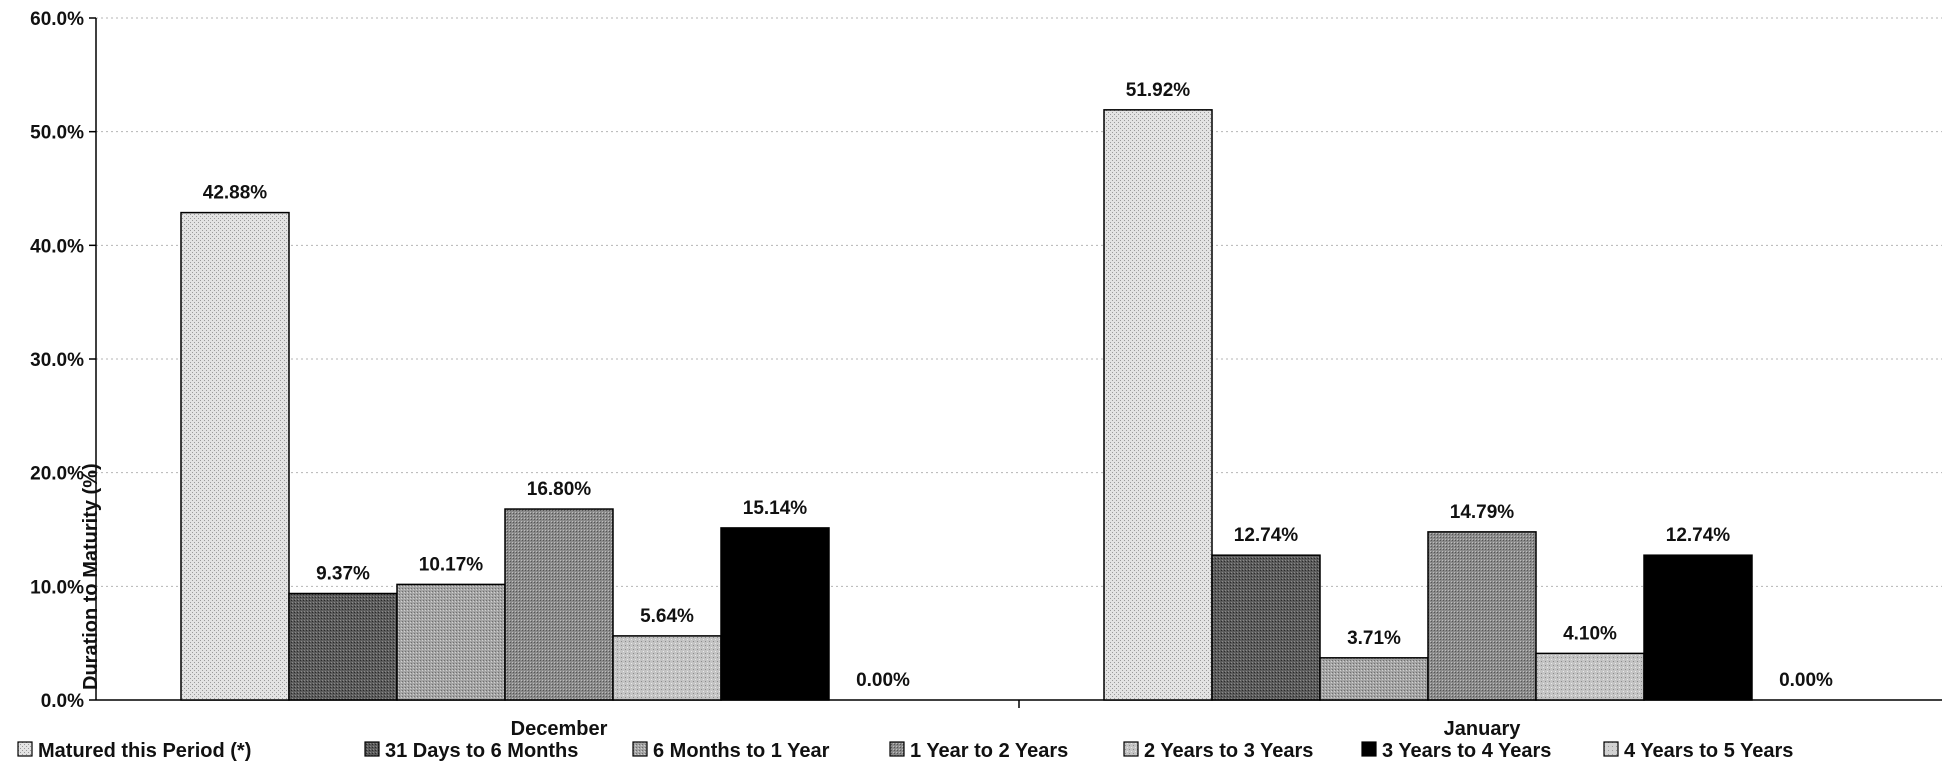 The height and width of the screenshot is (775, 1944). I want to click on legend-label: 1 Year to 2 Years, so click(989, 751).